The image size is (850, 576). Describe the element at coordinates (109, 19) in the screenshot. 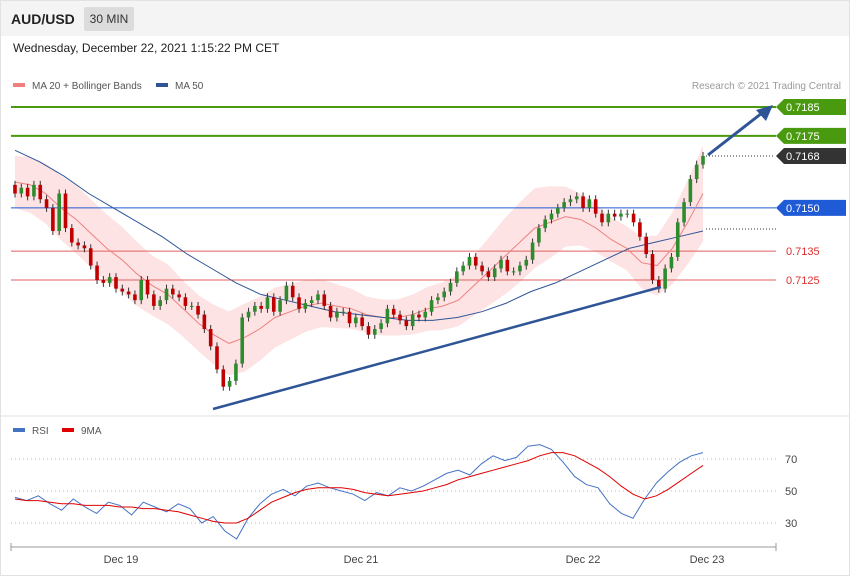

I see `timeframe-button: 30 MIN` at that location.